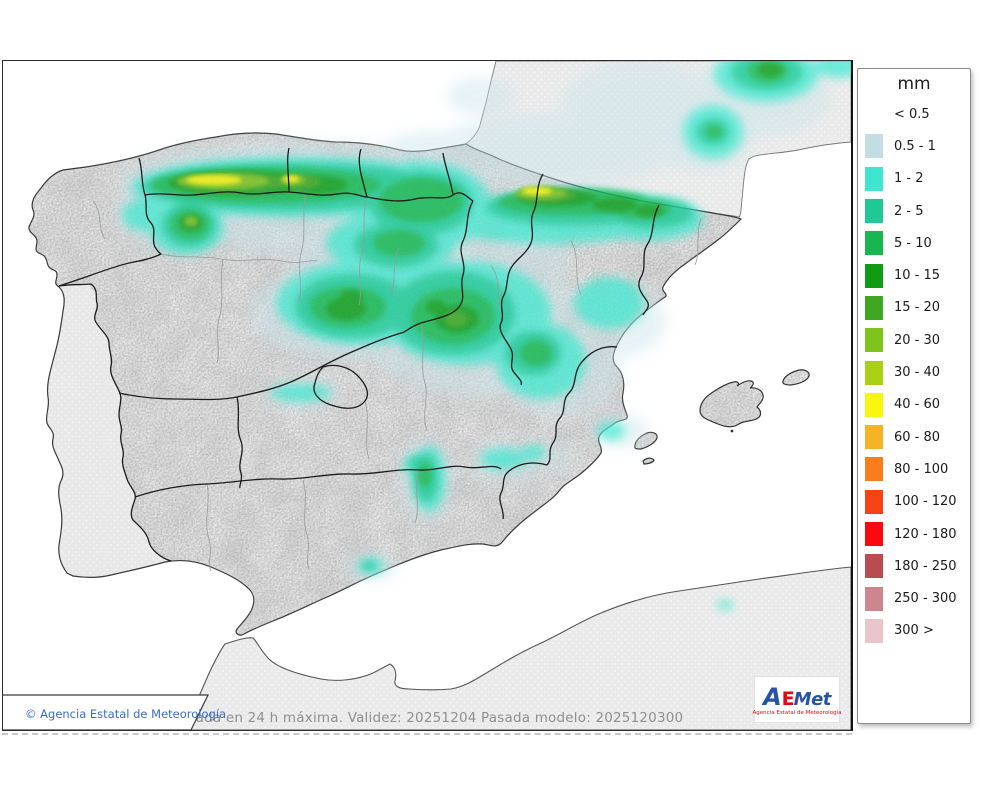 The height and width of the screenshot is (790, 1000). What do you see at coordinates (518, 648) in the screenshot?
I see `africa-land` at bounding box center [518, 648].